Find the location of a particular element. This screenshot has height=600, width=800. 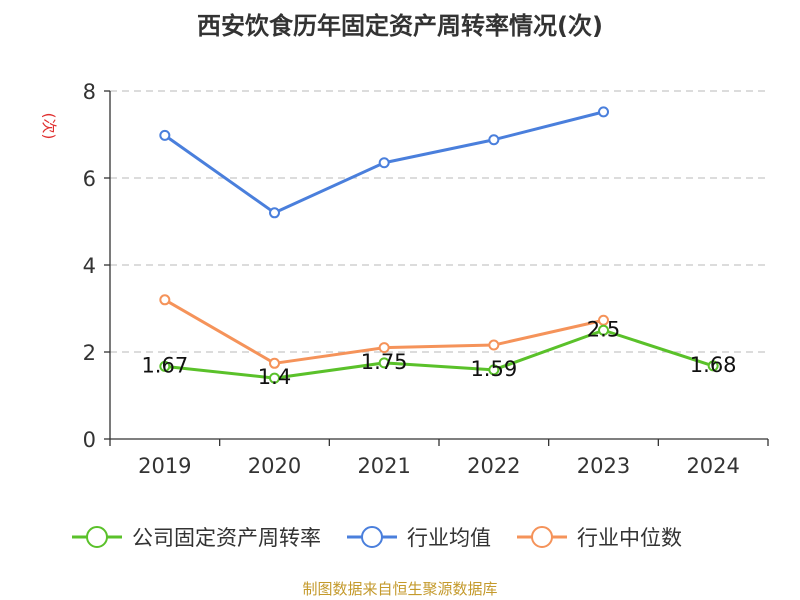

legend-item-3: 行业中位数 is located at coordinates (599, 538).